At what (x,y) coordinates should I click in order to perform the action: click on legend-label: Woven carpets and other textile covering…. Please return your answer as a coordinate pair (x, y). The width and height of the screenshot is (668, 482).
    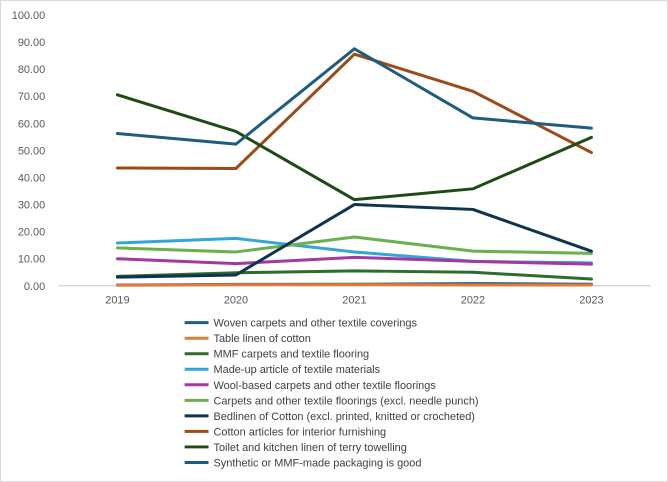
    Looking at the image, I should click on (316, 324).